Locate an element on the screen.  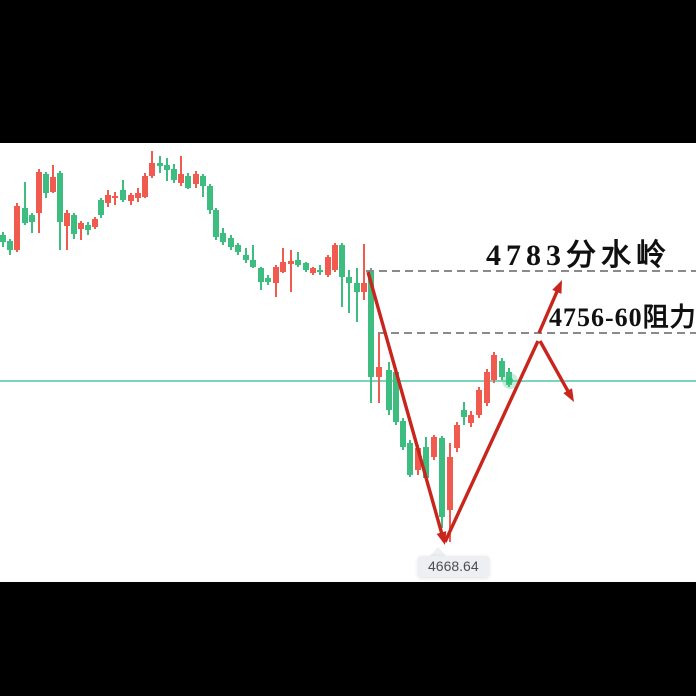
last-price-marker-dot is located at coordinates (510, 381).